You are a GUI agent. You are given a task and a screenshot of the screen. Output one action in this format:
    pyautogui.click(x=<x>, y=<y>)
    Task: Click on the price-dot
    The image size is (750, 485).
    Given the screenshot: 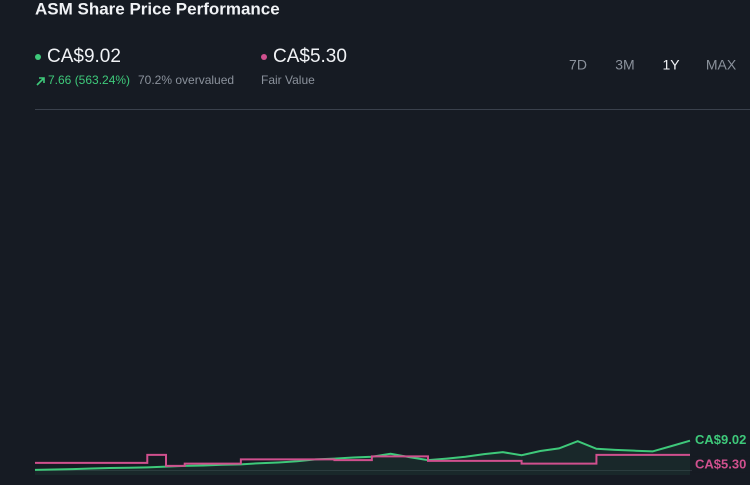 What is the action you would take?
    pyautogui.click(x=38, y=57)
    